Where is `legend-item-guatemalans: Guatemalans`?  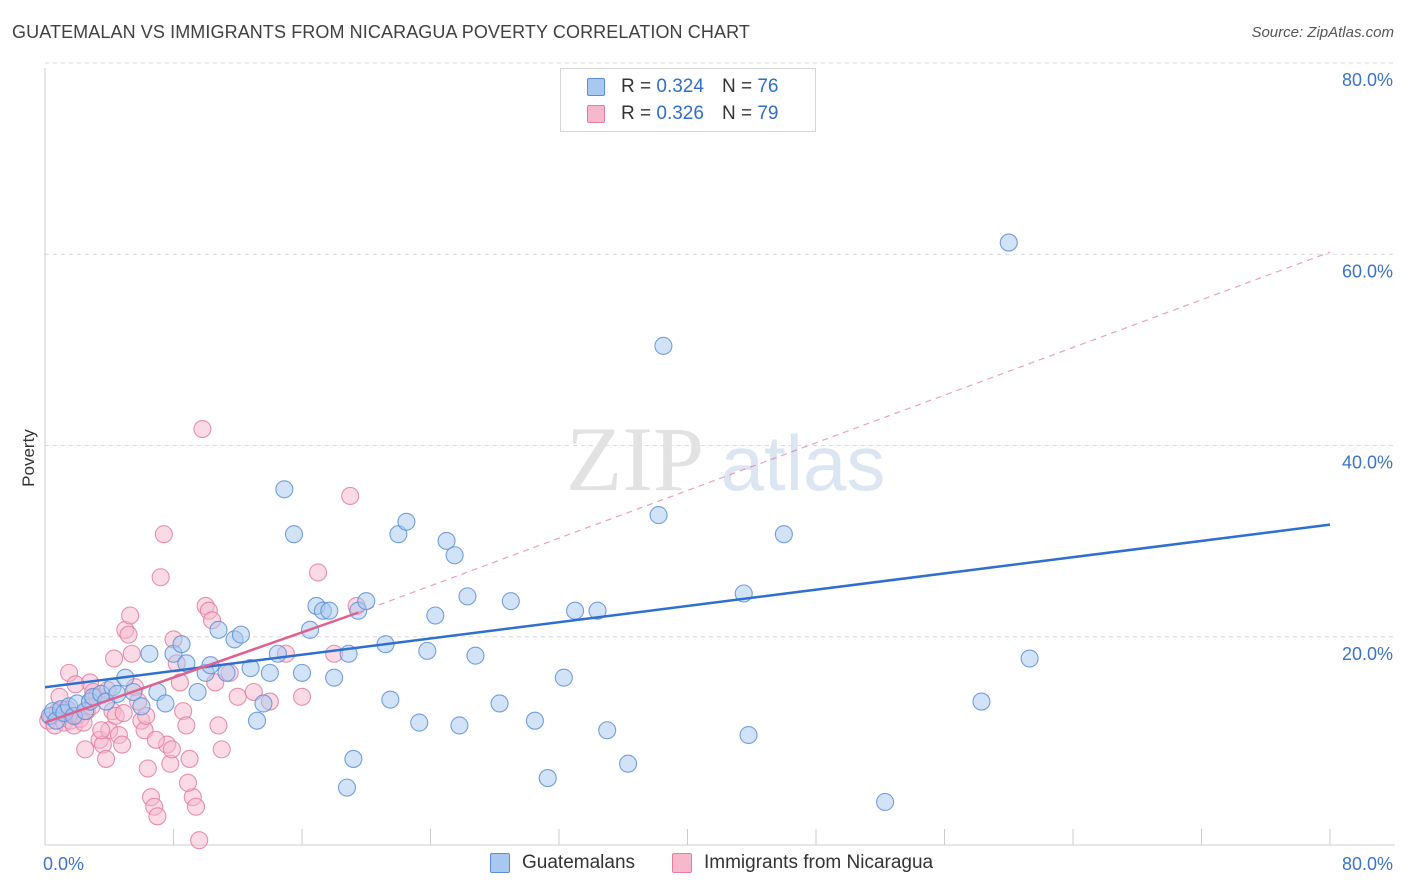
legend-item-guatemalans: Guatemalans is located at coordinates (562, 863).